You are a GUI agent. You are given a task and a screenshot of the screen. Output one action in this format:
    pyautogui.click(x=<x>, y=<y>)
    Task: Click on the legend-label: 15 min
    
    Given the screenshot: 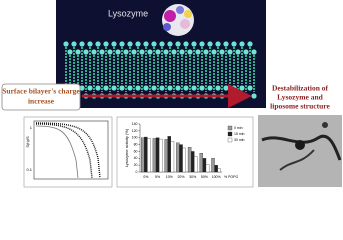 What is the action you would take?
    pyautogui.click(x=239, y=134)
    